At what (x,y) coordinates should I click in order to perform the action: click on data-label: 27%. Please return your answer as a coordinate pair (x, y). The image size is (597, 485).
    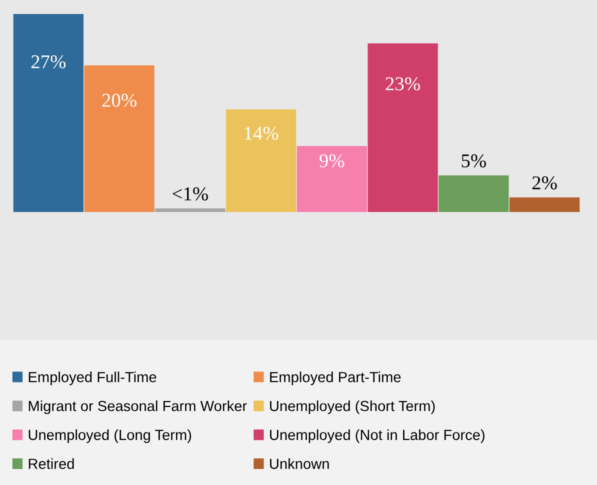
    Looking at the image, I should click on (48, 61).